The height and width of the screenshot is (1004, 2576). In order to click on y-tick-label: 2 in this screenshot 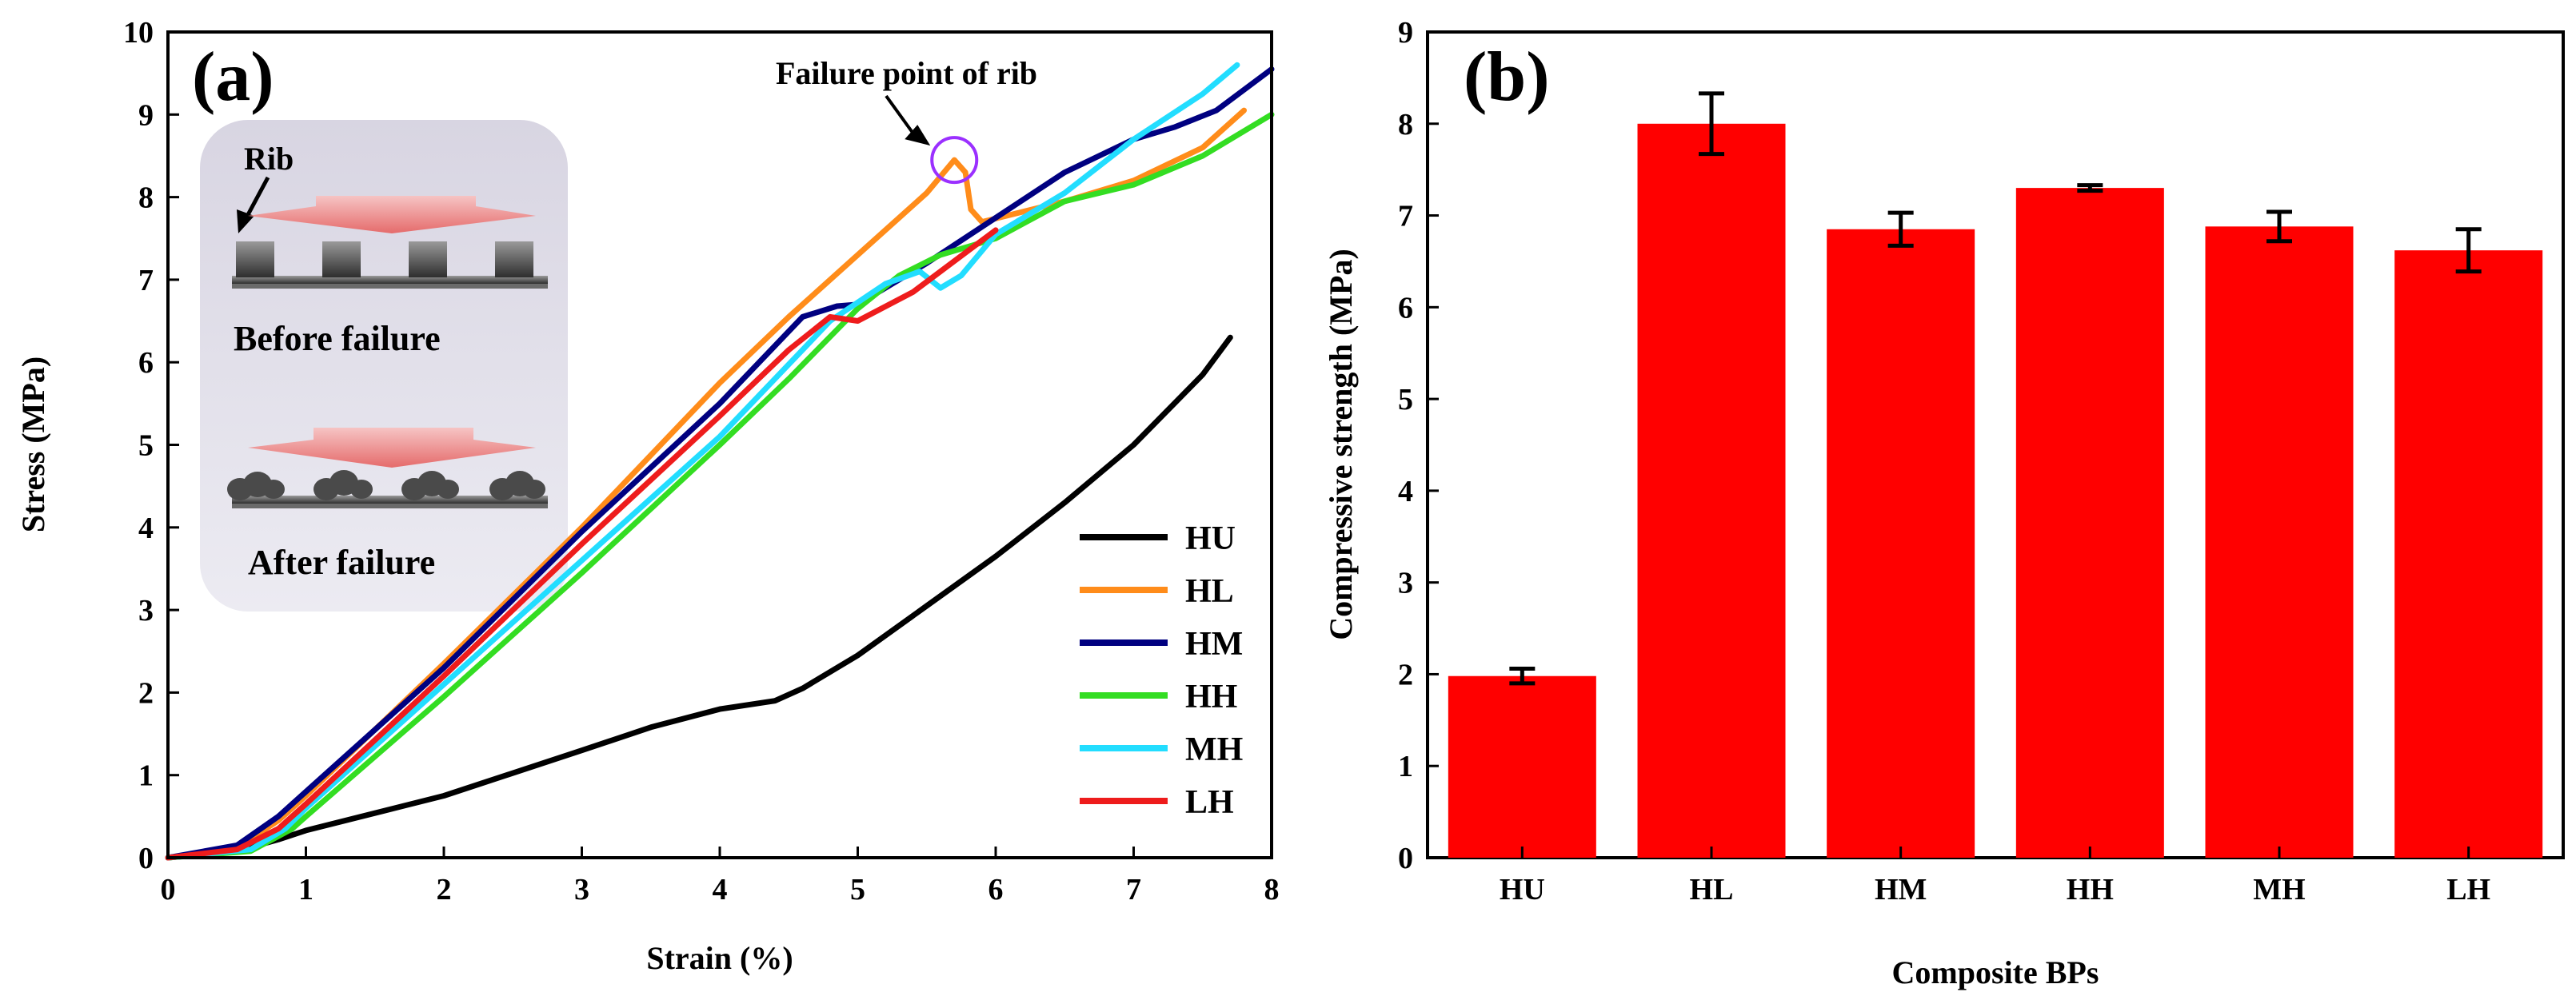, I will do `click(146, 693)`.